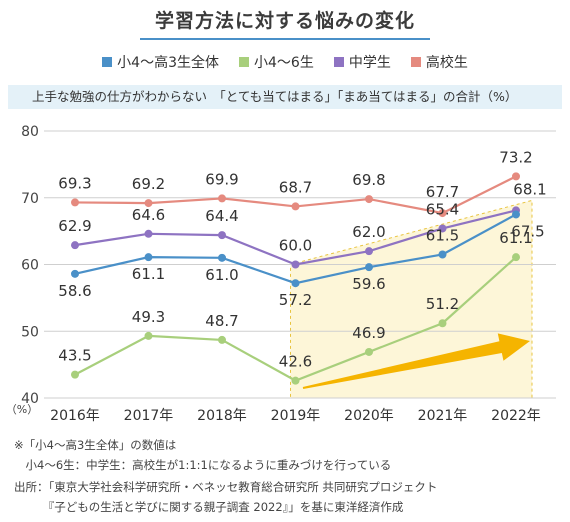 The height and width of the screenshot is (522, 570). Describe the element at coordinates (168, 63) in the screenshot. I see `legend-label-all: 小4～高3生全体` at that location.